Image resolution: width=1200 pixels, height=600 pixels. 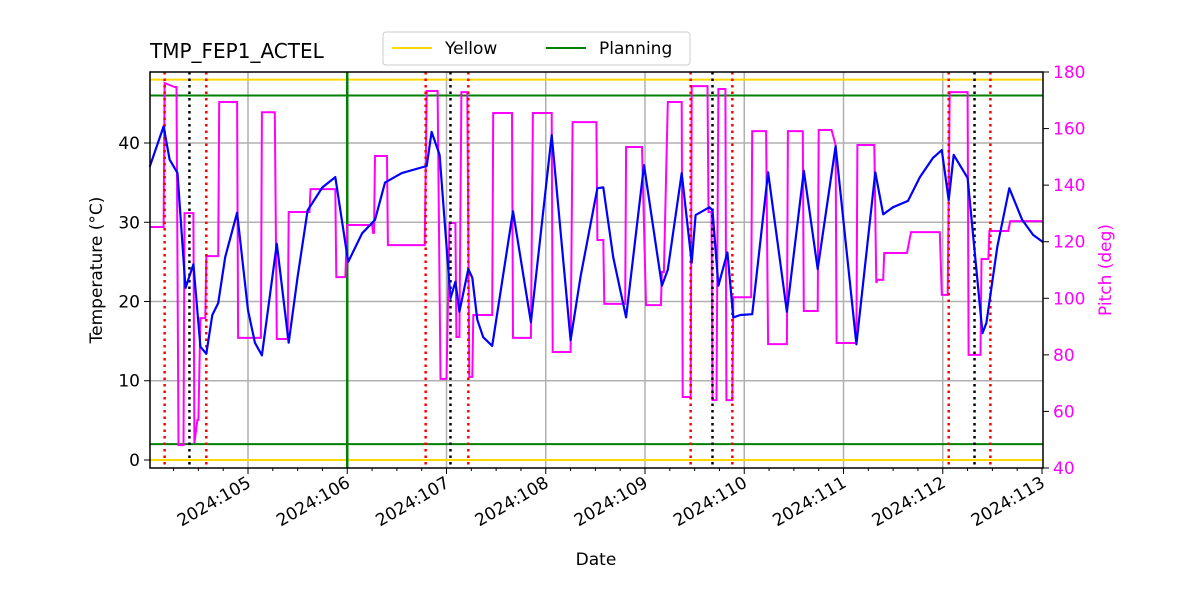 I want to click on legend-box, so click(x=536, y=48).